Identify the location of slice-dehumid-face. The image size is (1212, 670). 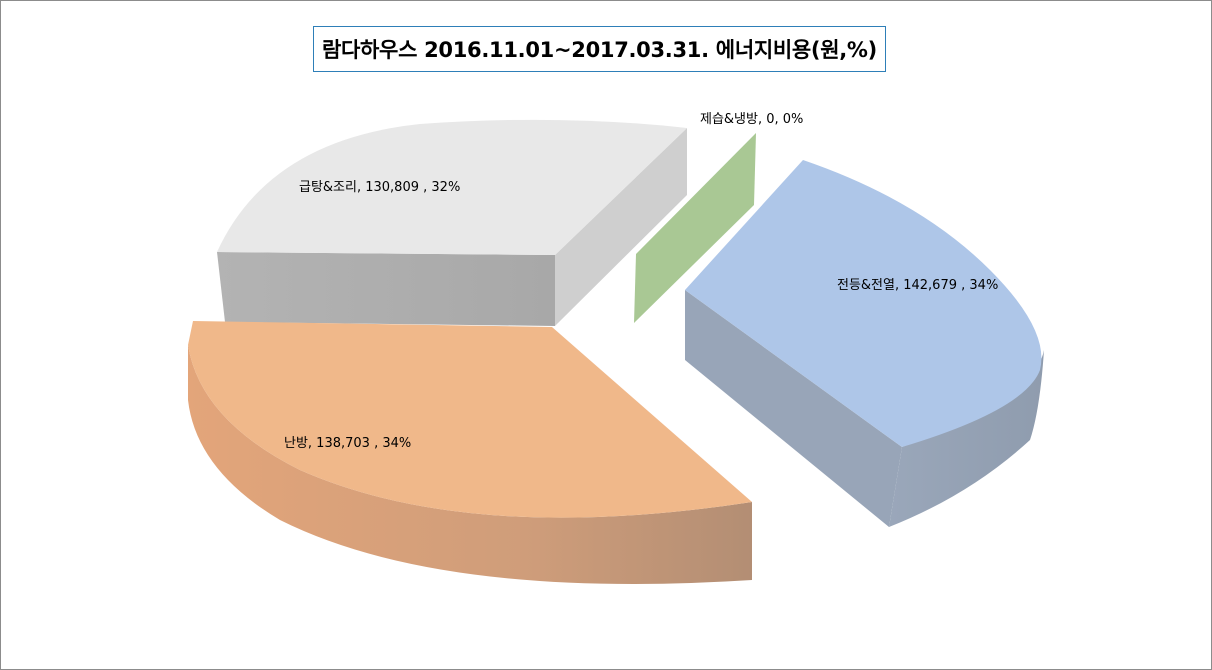
(695, 228).